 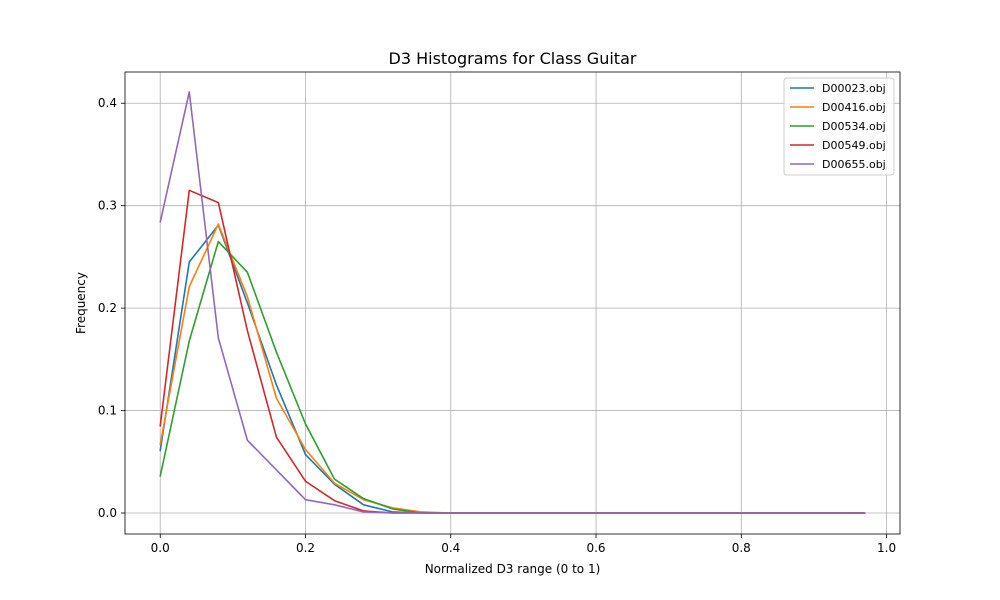 I want to click on x-tick-label: 0.2, so click(x=305, y=548).